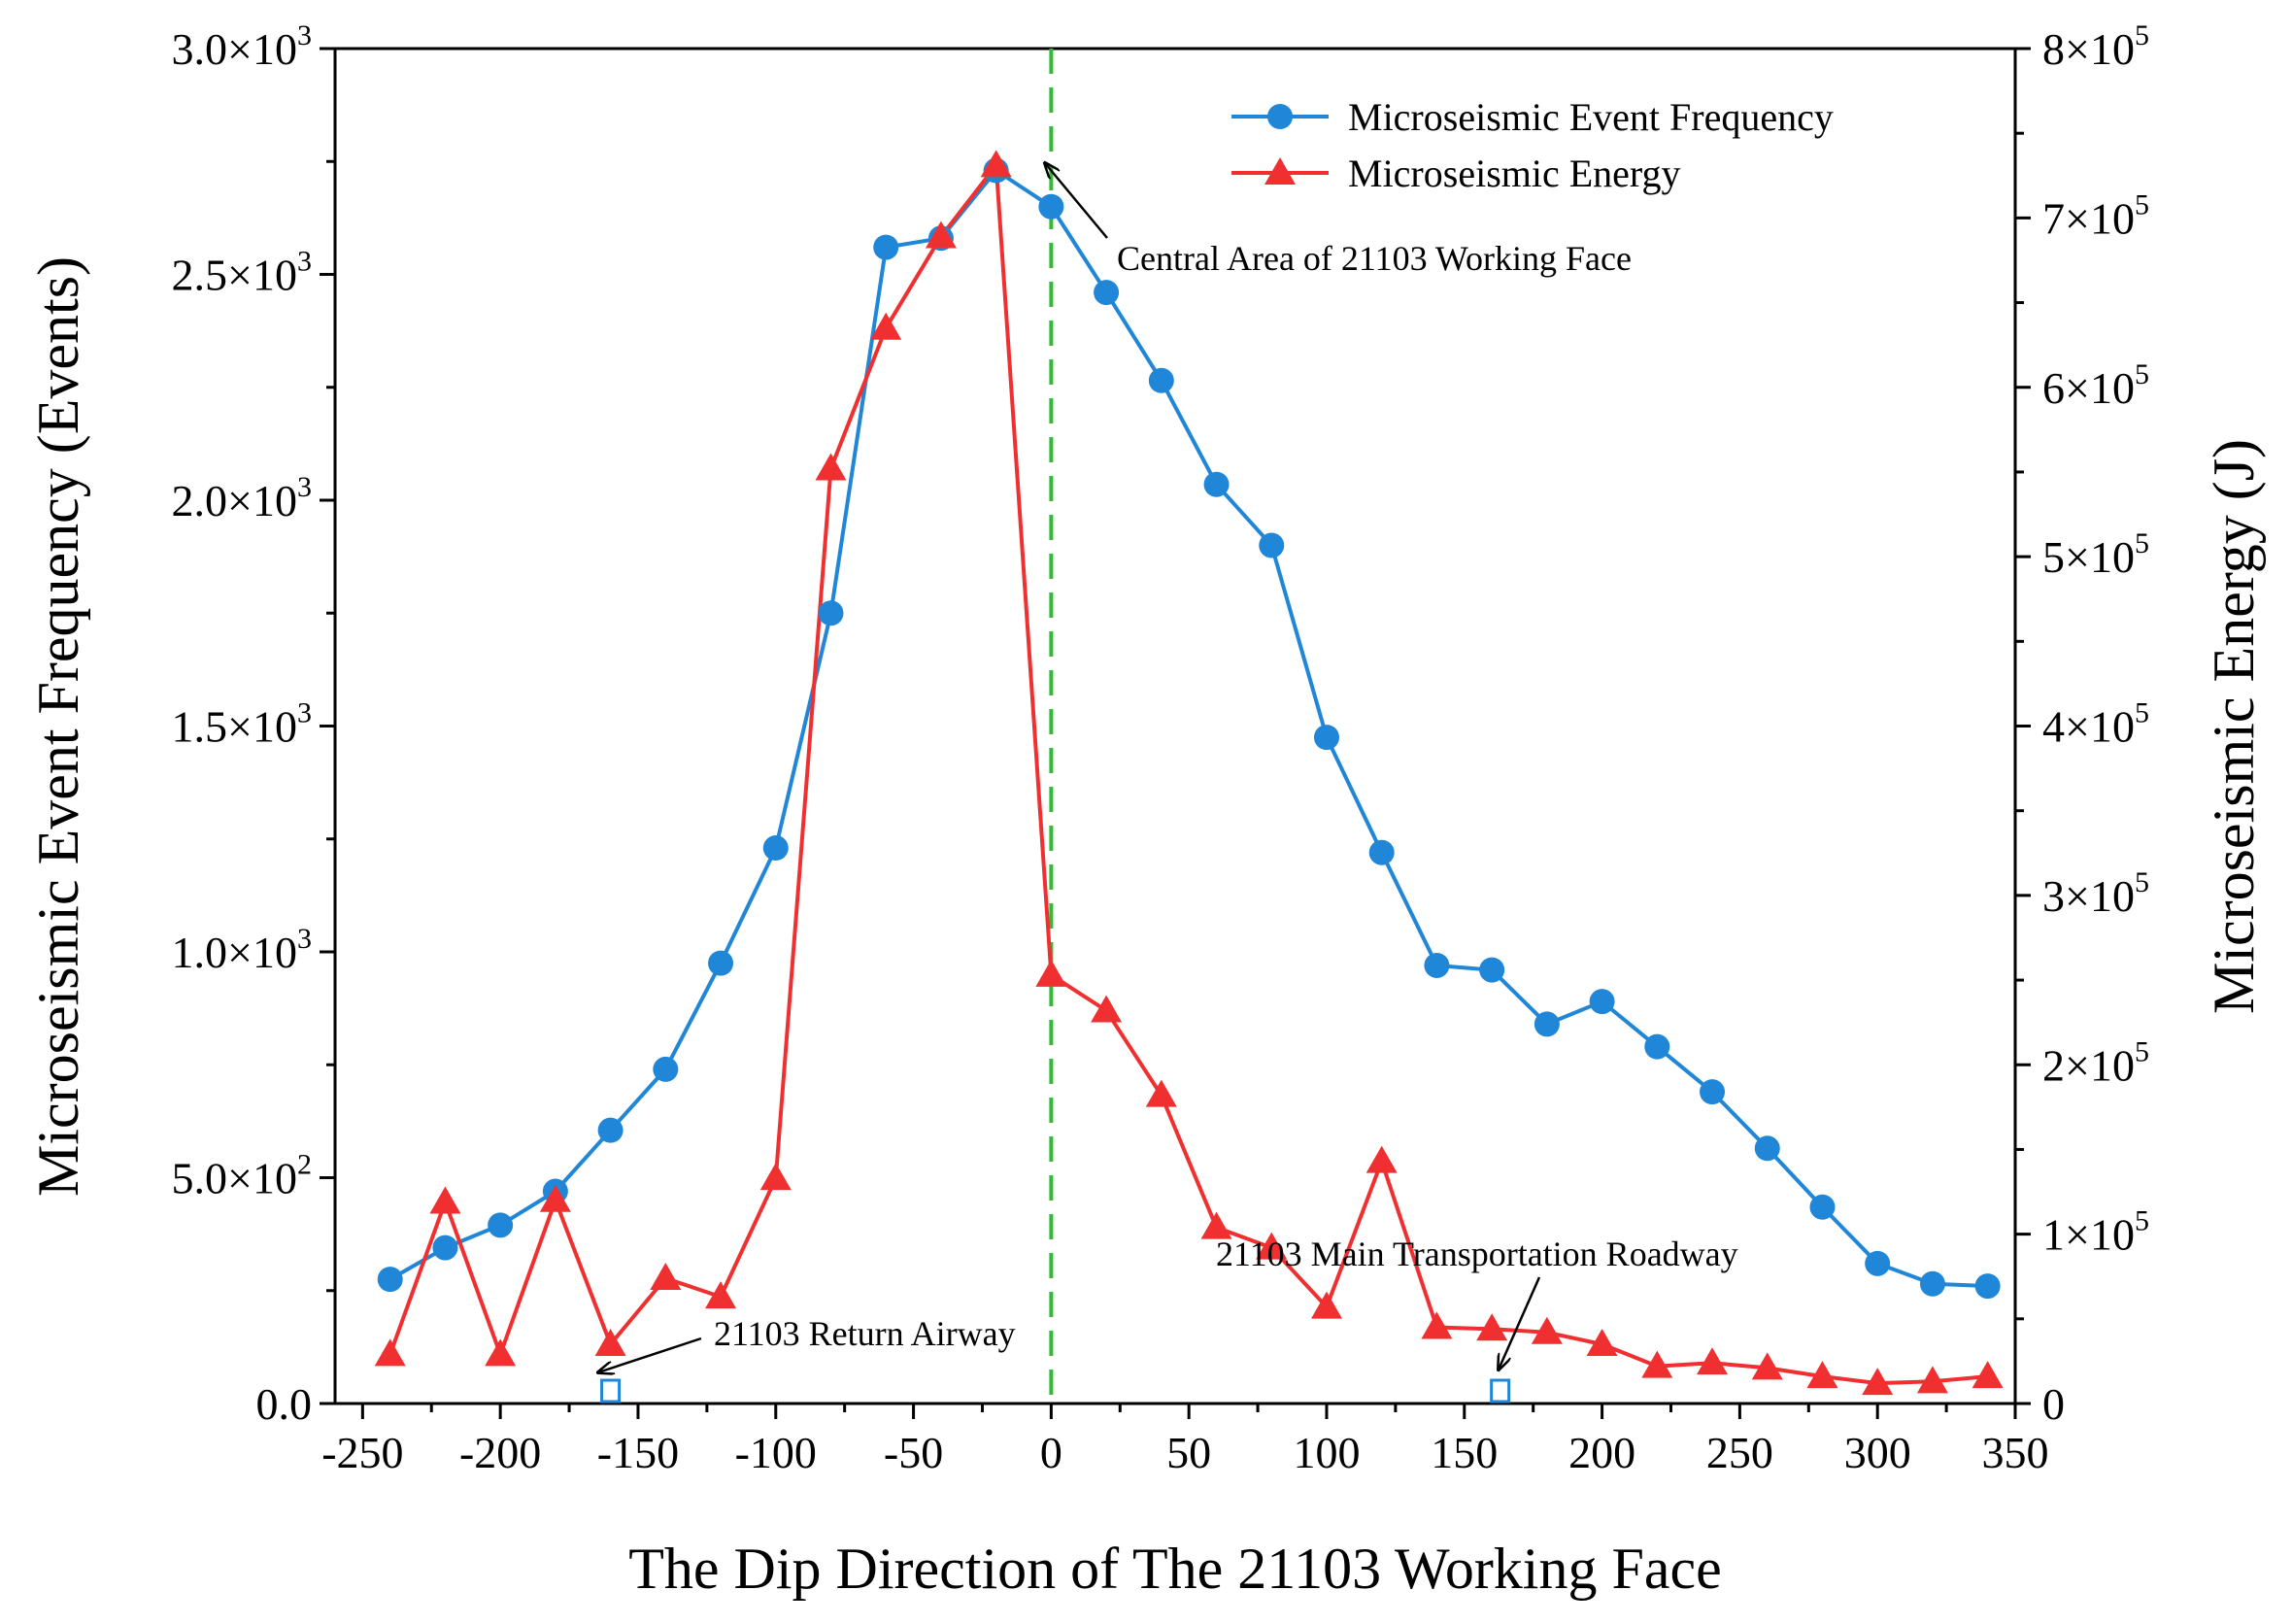  Describe the element at coordinates (1280, 171) in the screenshot. I see `legend-energy-marker` at that location.